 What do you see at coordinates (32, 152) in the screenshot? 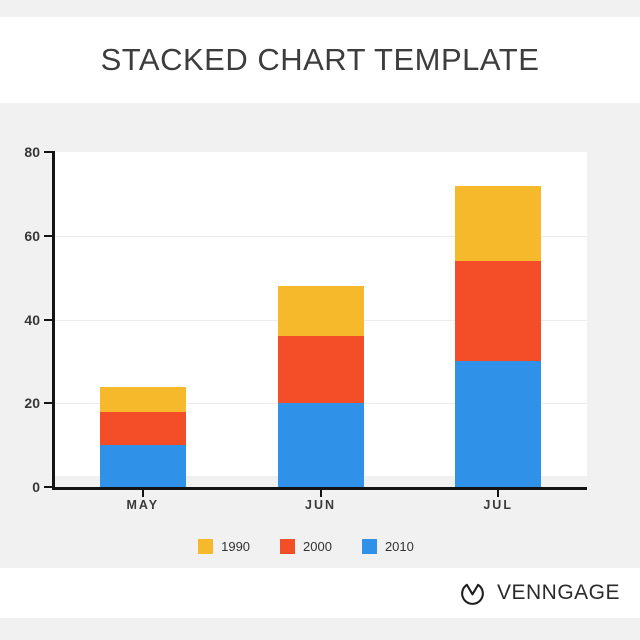
I see `y-tick-label-80: 80` at bounding box center [32, 152].